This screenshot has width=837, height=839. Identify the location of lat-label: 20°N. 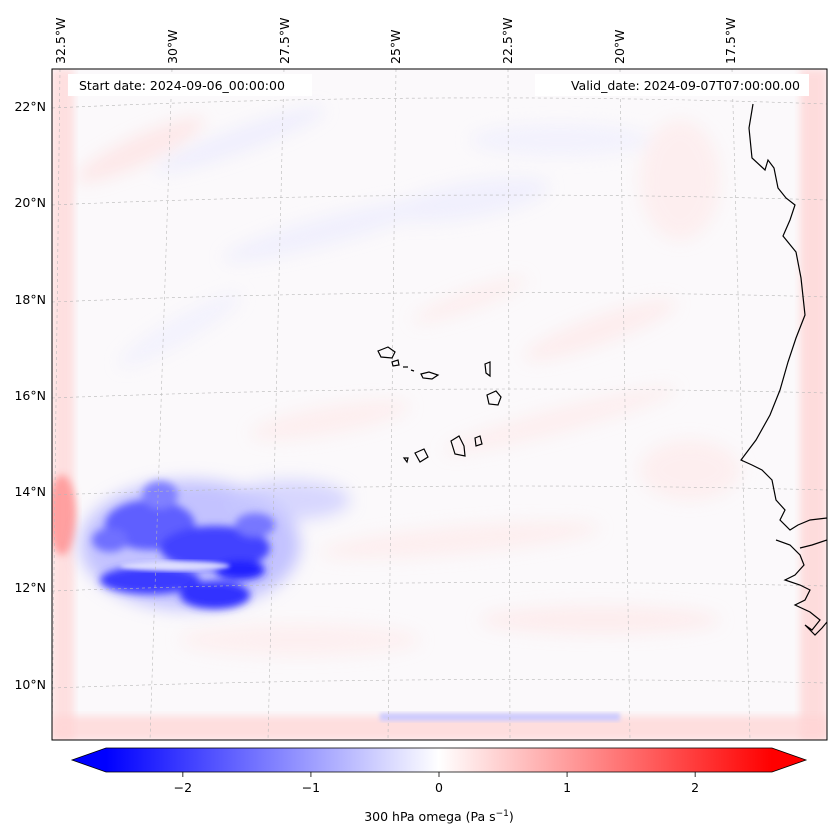
(30, 202).